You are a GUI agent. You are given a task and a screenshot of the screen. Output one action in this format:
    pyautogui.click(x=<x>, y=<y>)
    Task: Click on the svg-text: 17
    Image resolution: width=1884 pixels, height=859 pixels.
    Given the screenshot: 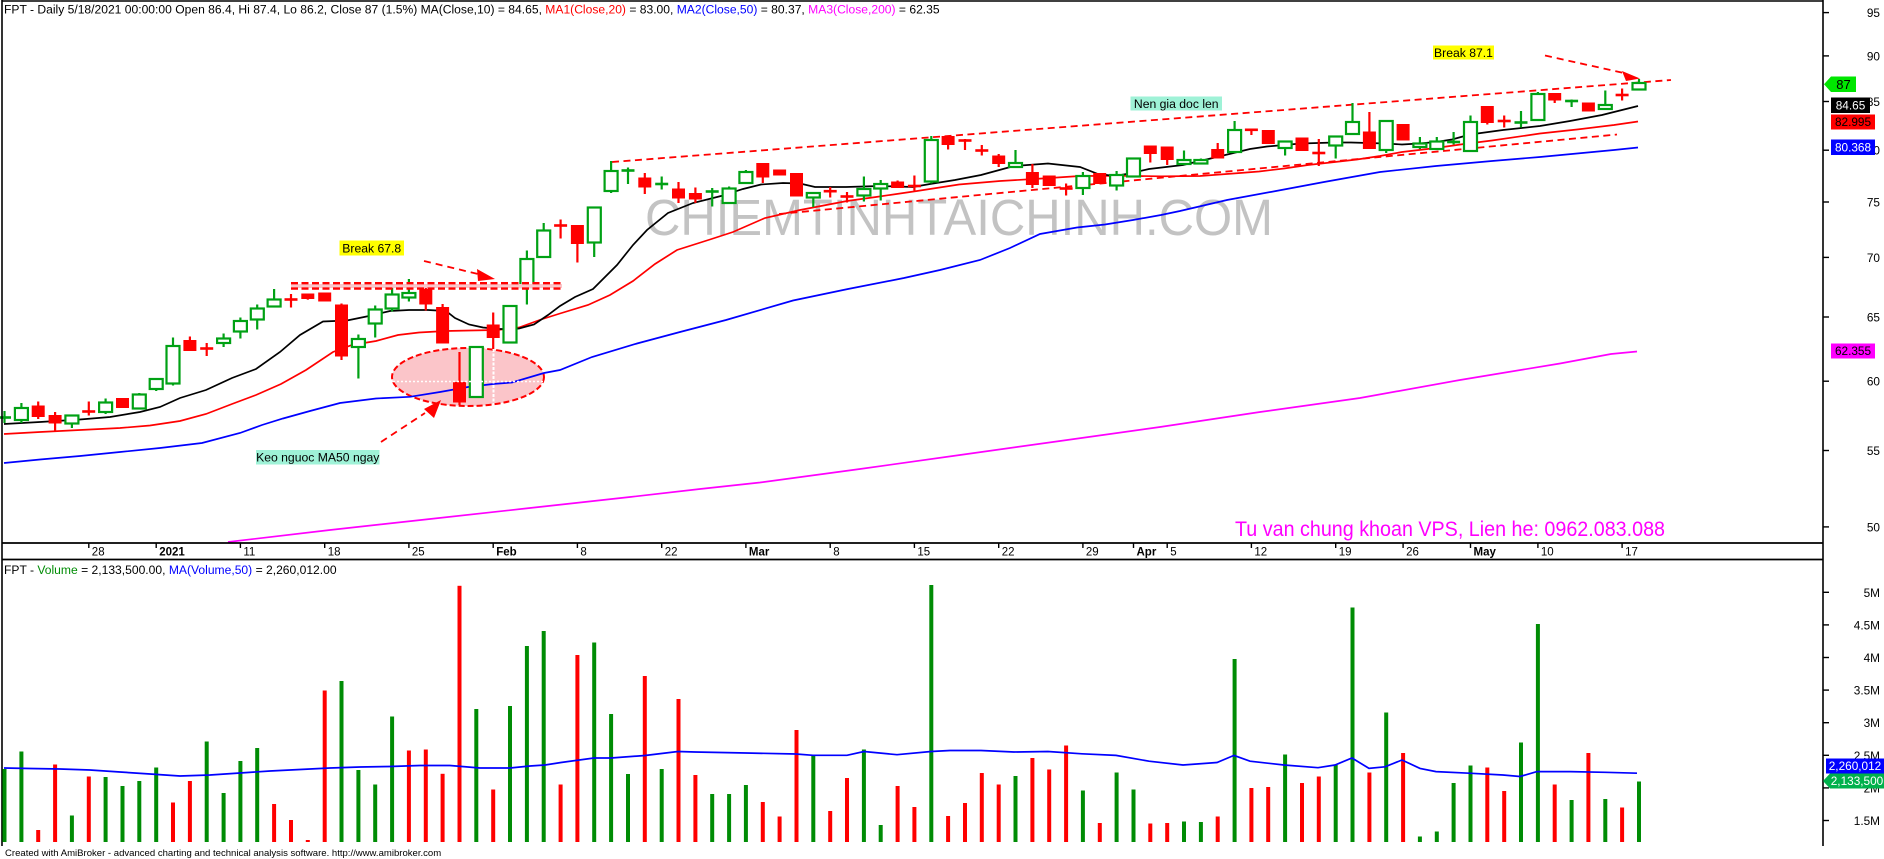 What is the action you would take?
    pyautogui.click(x=1631, y=553)
    